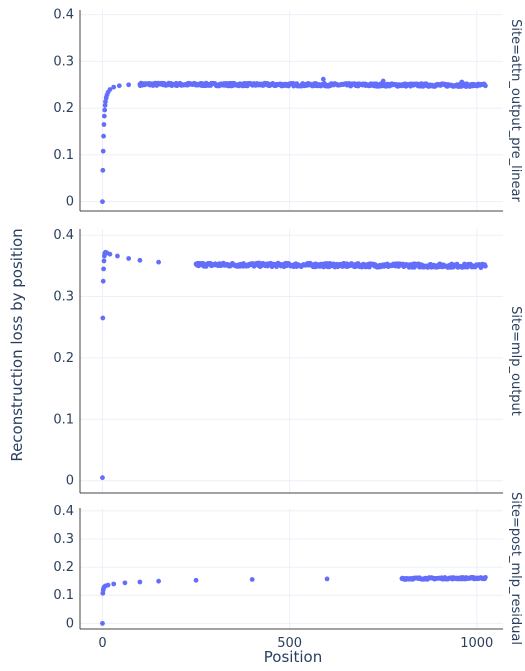  Describe the element at coordinates (102, 643) in the screenshot. I see `x-tick-label: 0` at that location.